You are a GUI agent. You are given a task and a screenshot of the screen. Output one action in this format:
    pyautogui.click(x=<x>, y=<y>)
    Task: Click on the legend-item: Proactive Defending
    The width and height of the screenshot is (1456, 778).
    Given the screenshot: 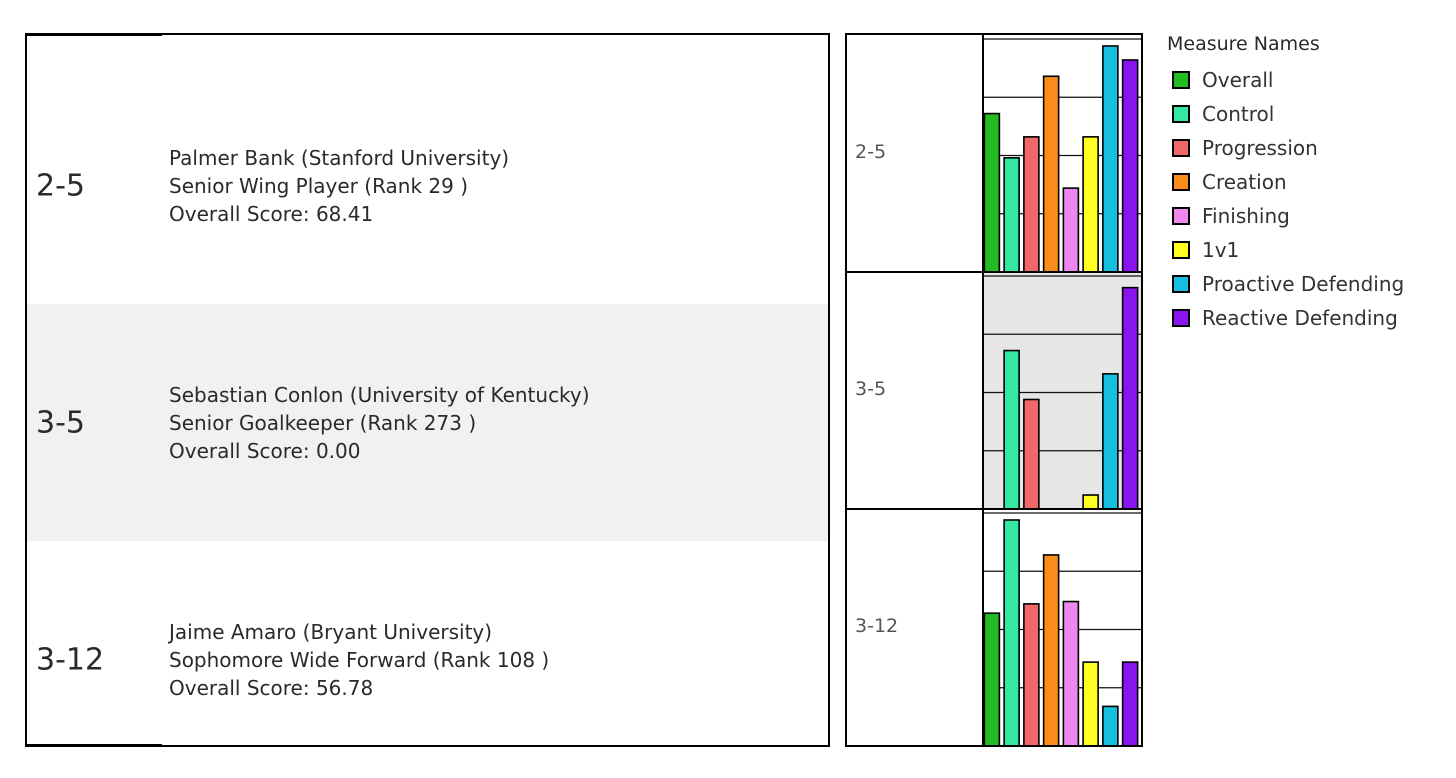 What is the action you would take?
    pyautogui.click(x=1309, y=284)
    